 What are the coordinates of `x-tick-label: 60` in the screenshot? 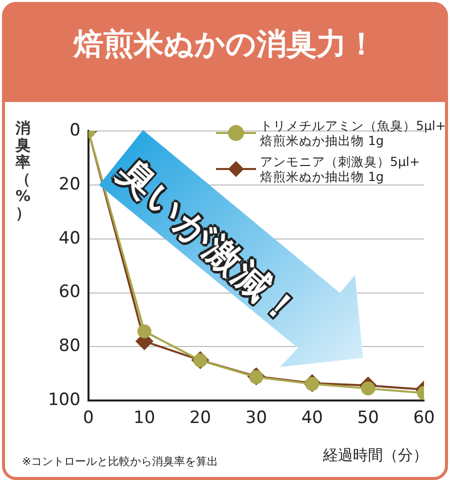 It's located at (424, 418).